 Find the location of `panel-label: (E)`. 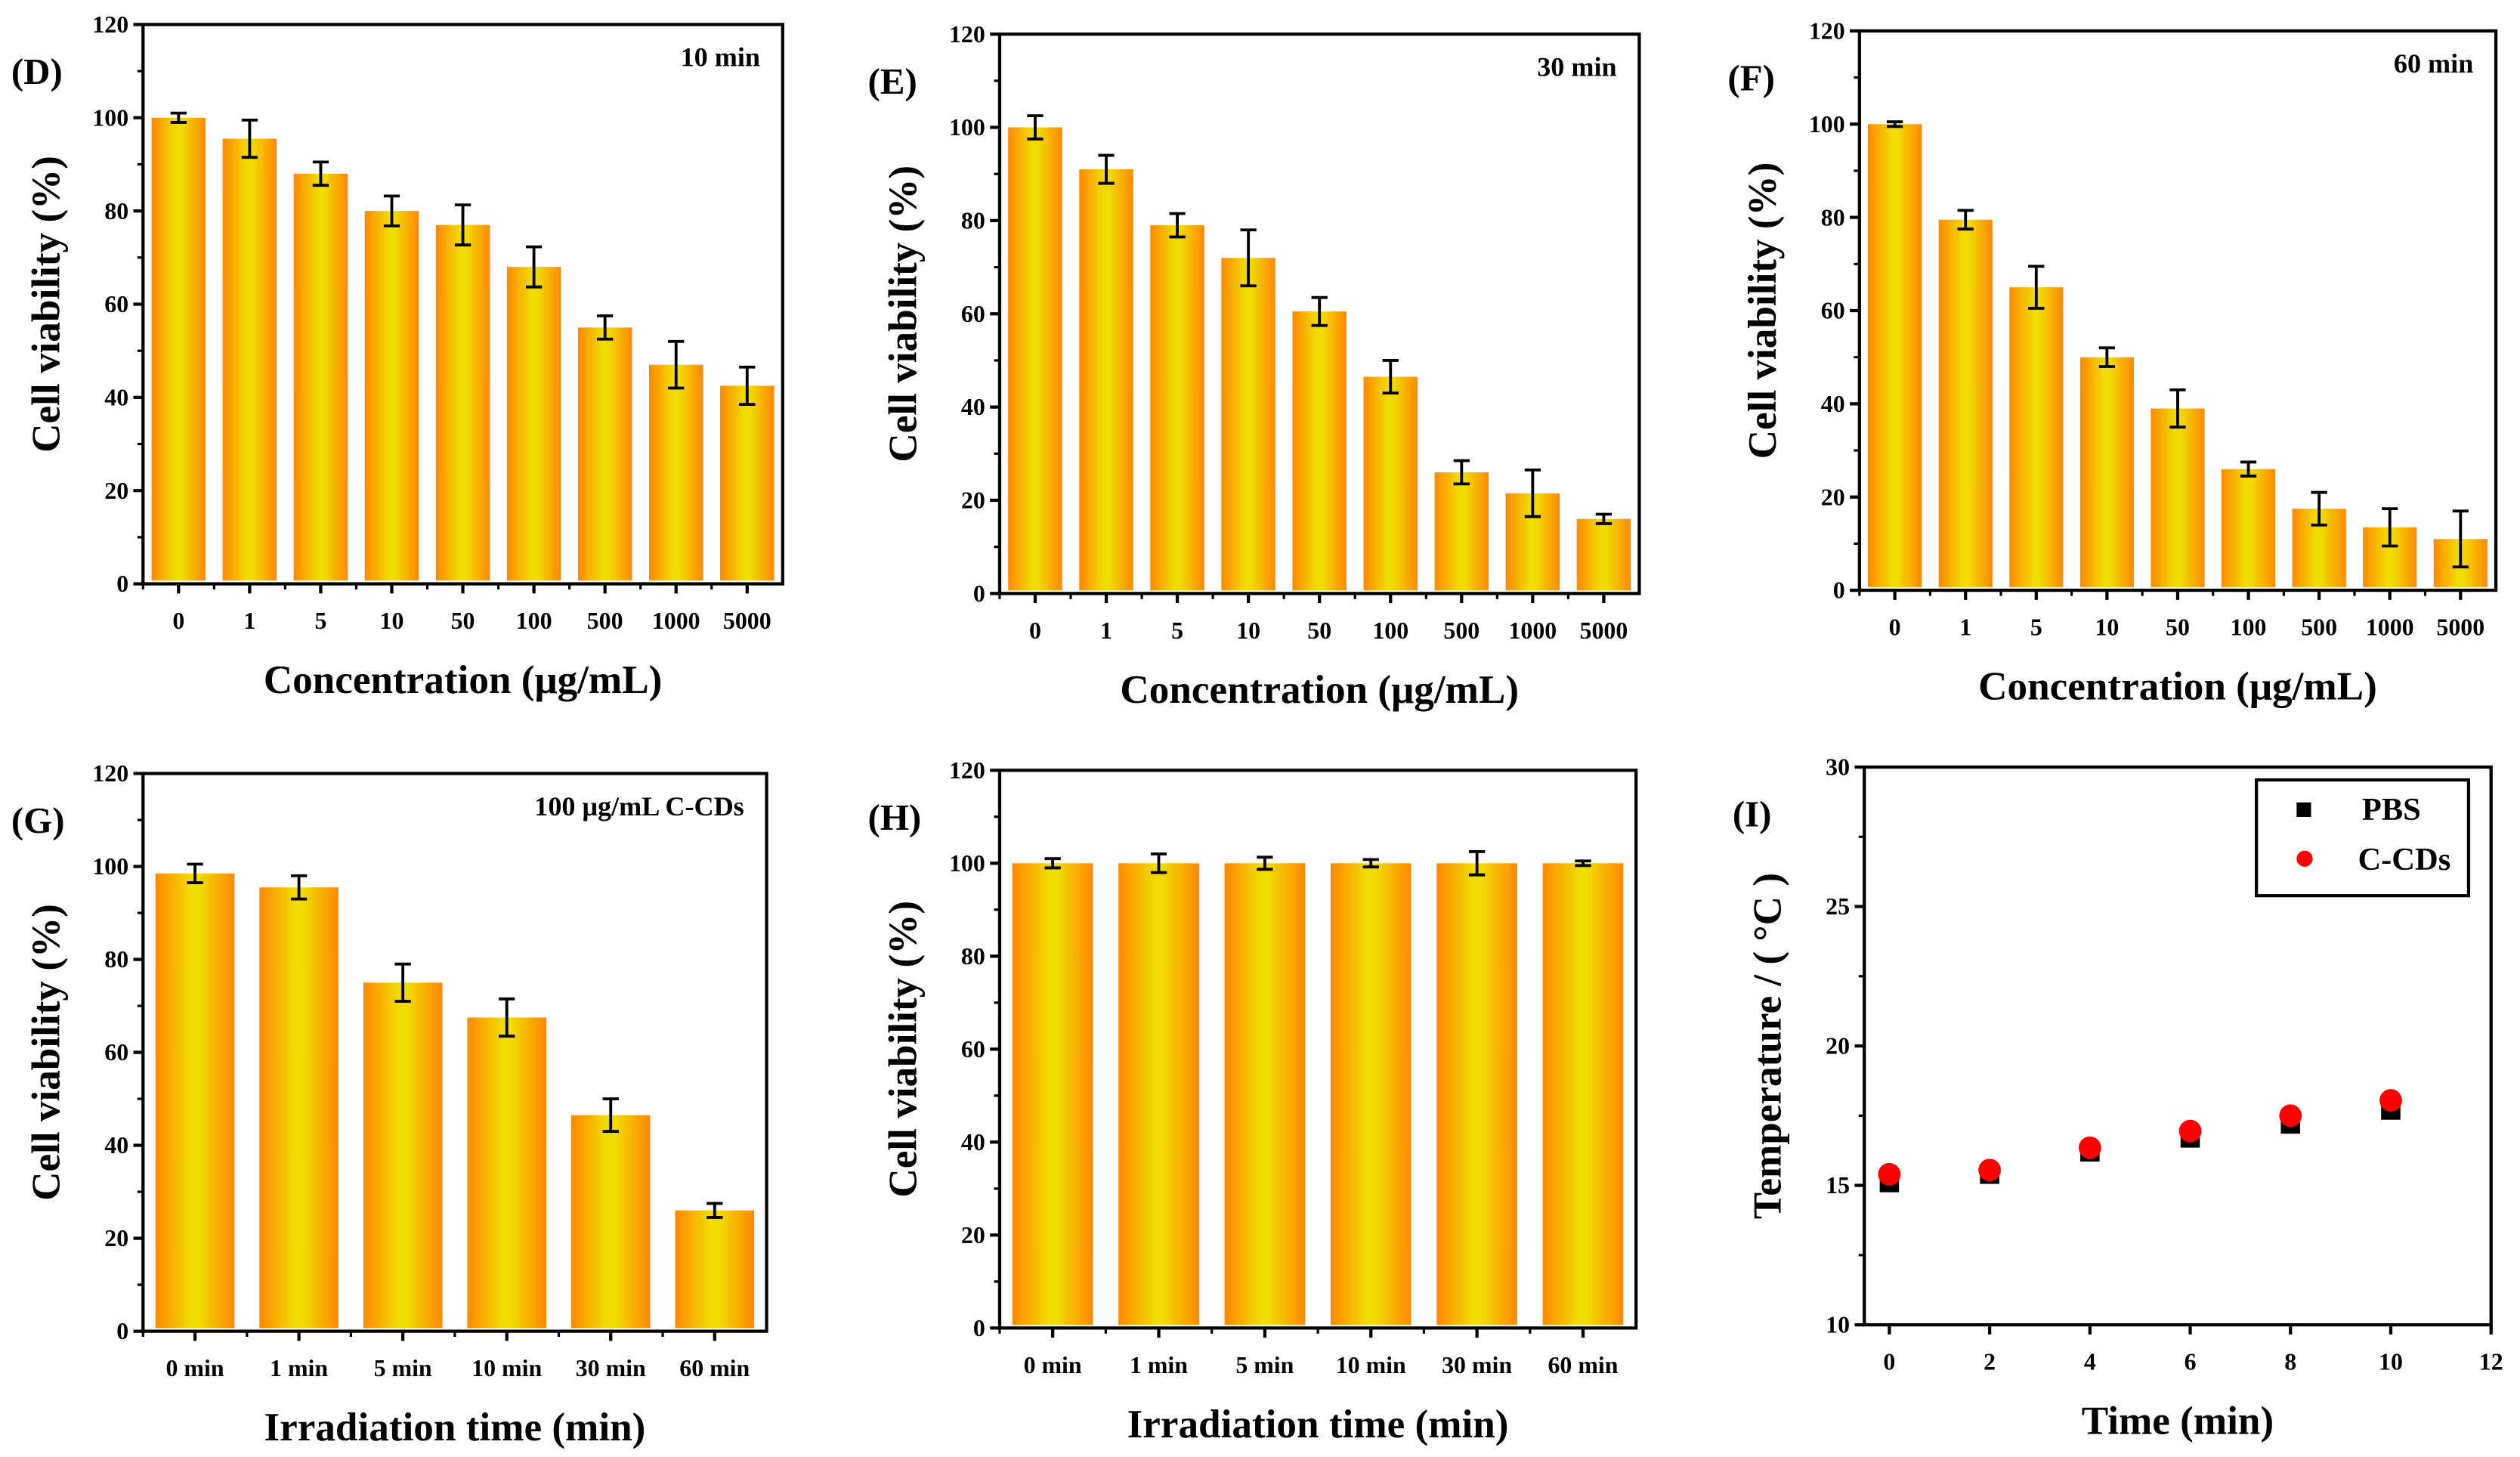

panel-label: (E) is located at coordinates (892, 81).